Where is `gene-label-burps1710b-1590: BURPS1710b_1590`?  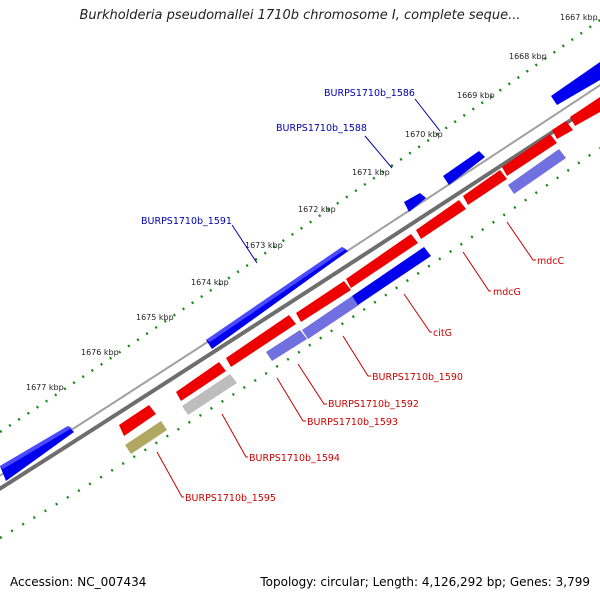
gene-label-burps1710b-1590: BURPS1710b_1590 is located at coordinates (417, 377).